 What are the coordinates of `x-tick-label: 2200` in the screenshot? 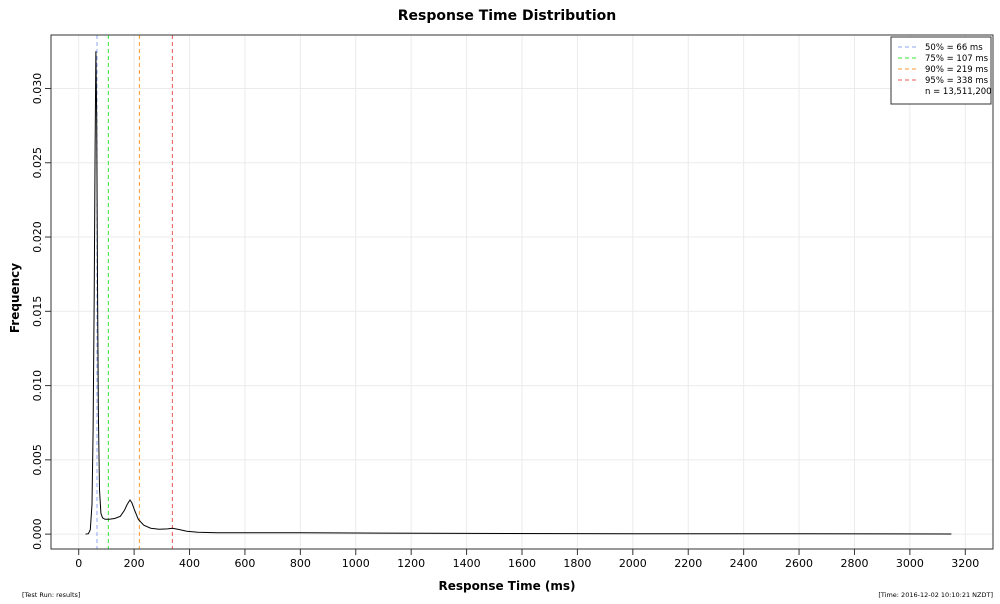 It's located at (688, 563).